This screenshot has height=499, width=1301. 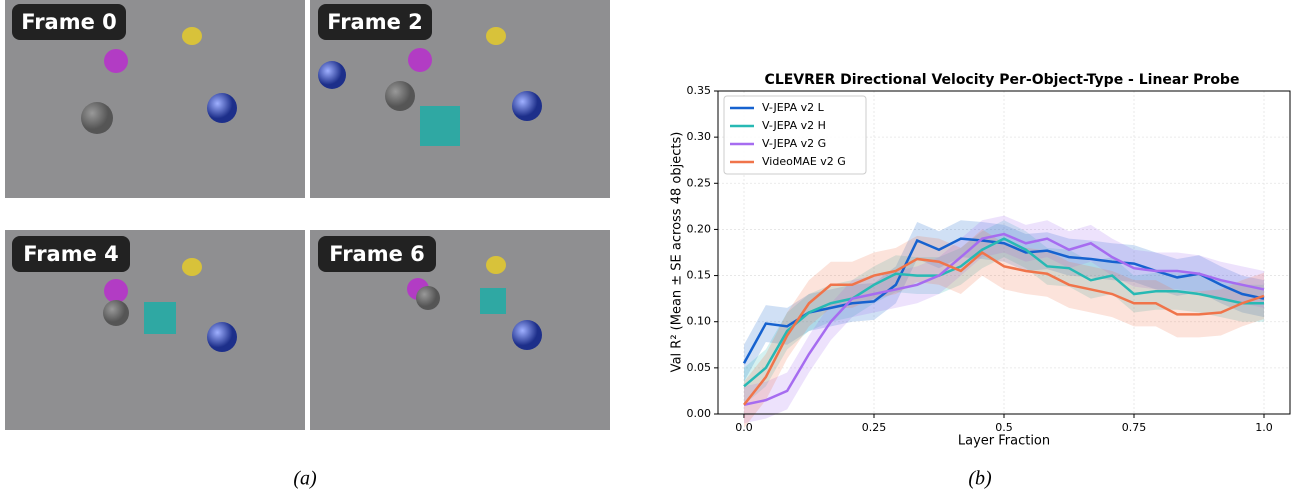 I want to click on frame-label: Frame 0, so click(x=69, y=22).